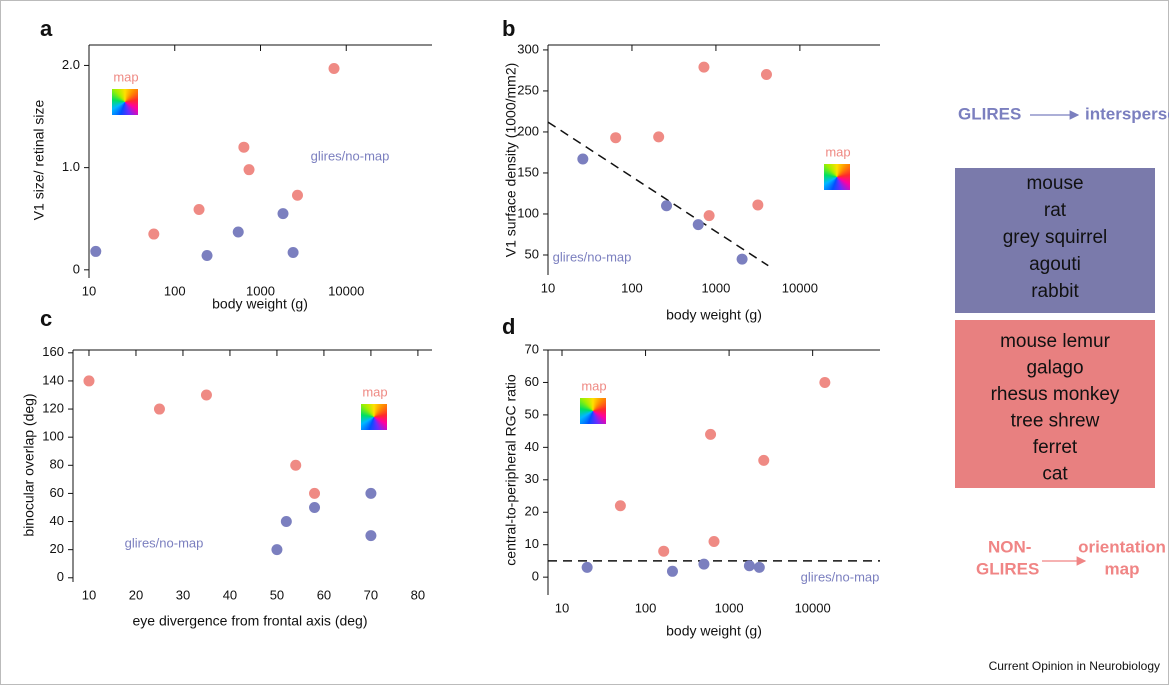 The height and width of the screenshot is (685, 1169). Describe the element at coordinates (1127, 113) in the screenshot. I see `glires-result: interspersed` at that location.